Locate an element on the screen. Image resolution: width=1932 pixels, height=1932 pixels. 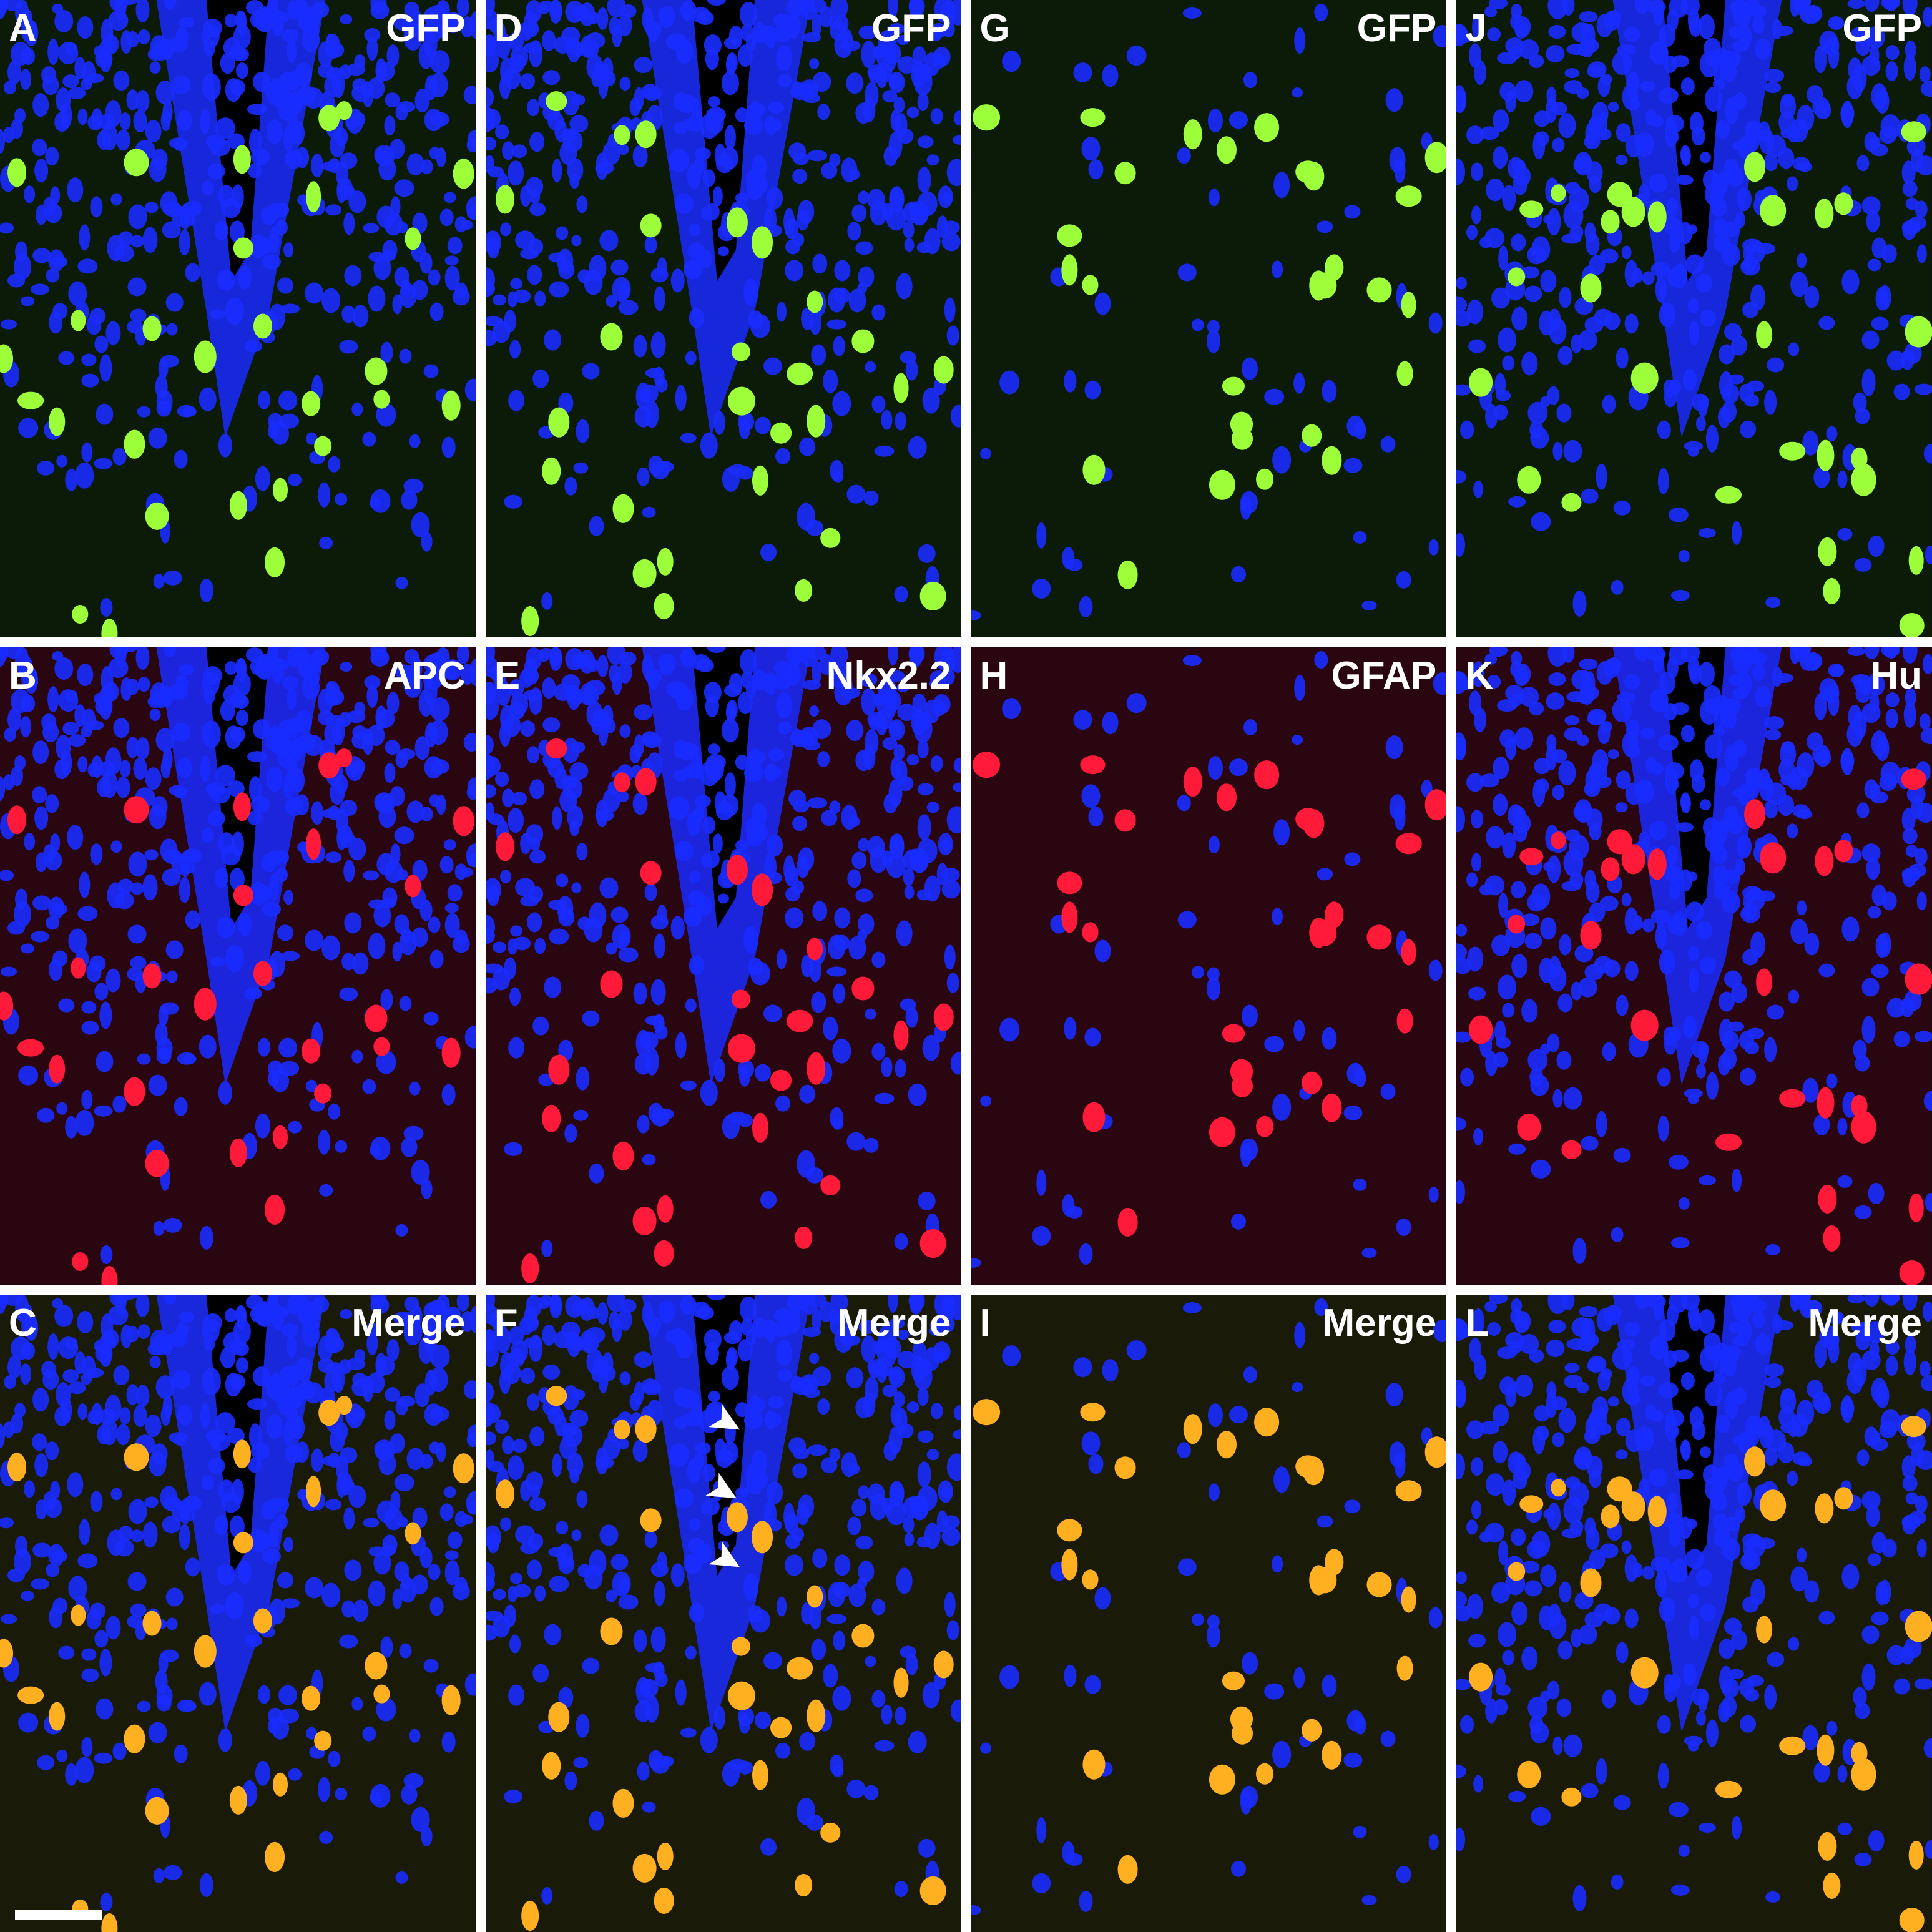
panel-a: A GFP is located at coordinates (238, 319).